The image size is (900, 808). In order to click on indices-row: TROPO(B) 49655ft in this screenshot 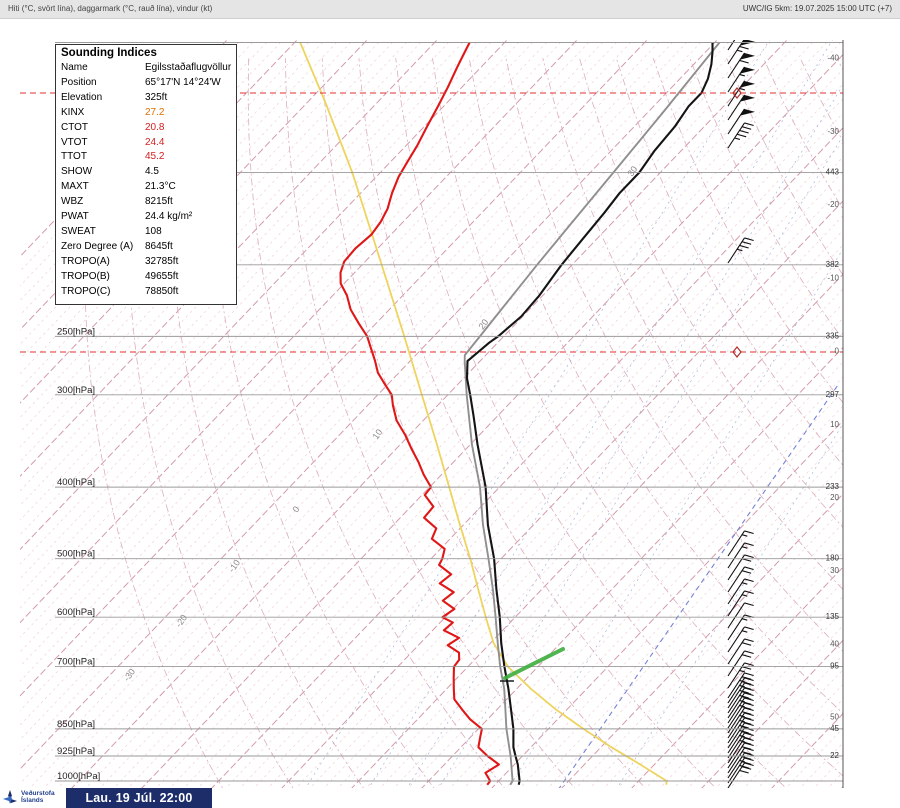, I will do `click(146, 277)`.